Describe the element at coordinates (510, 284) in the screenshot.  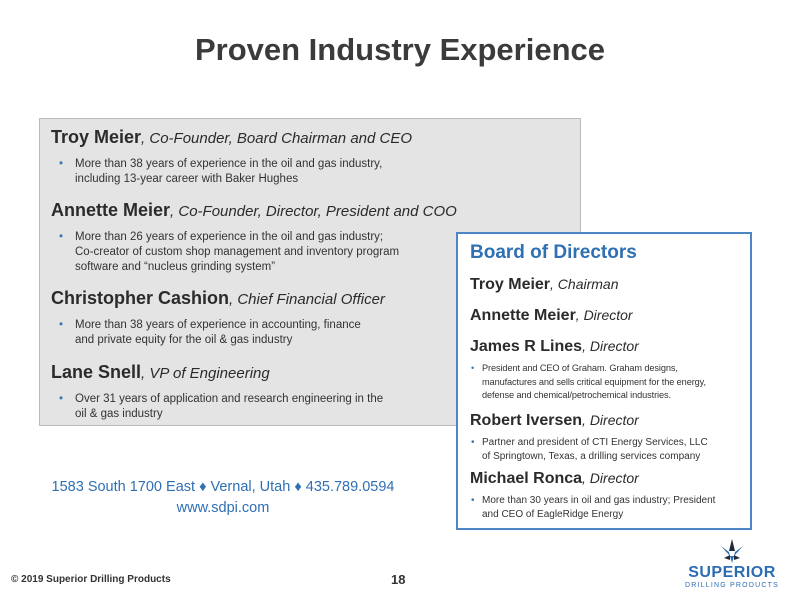
I see `board-member-name: Troy Meier` at that location.